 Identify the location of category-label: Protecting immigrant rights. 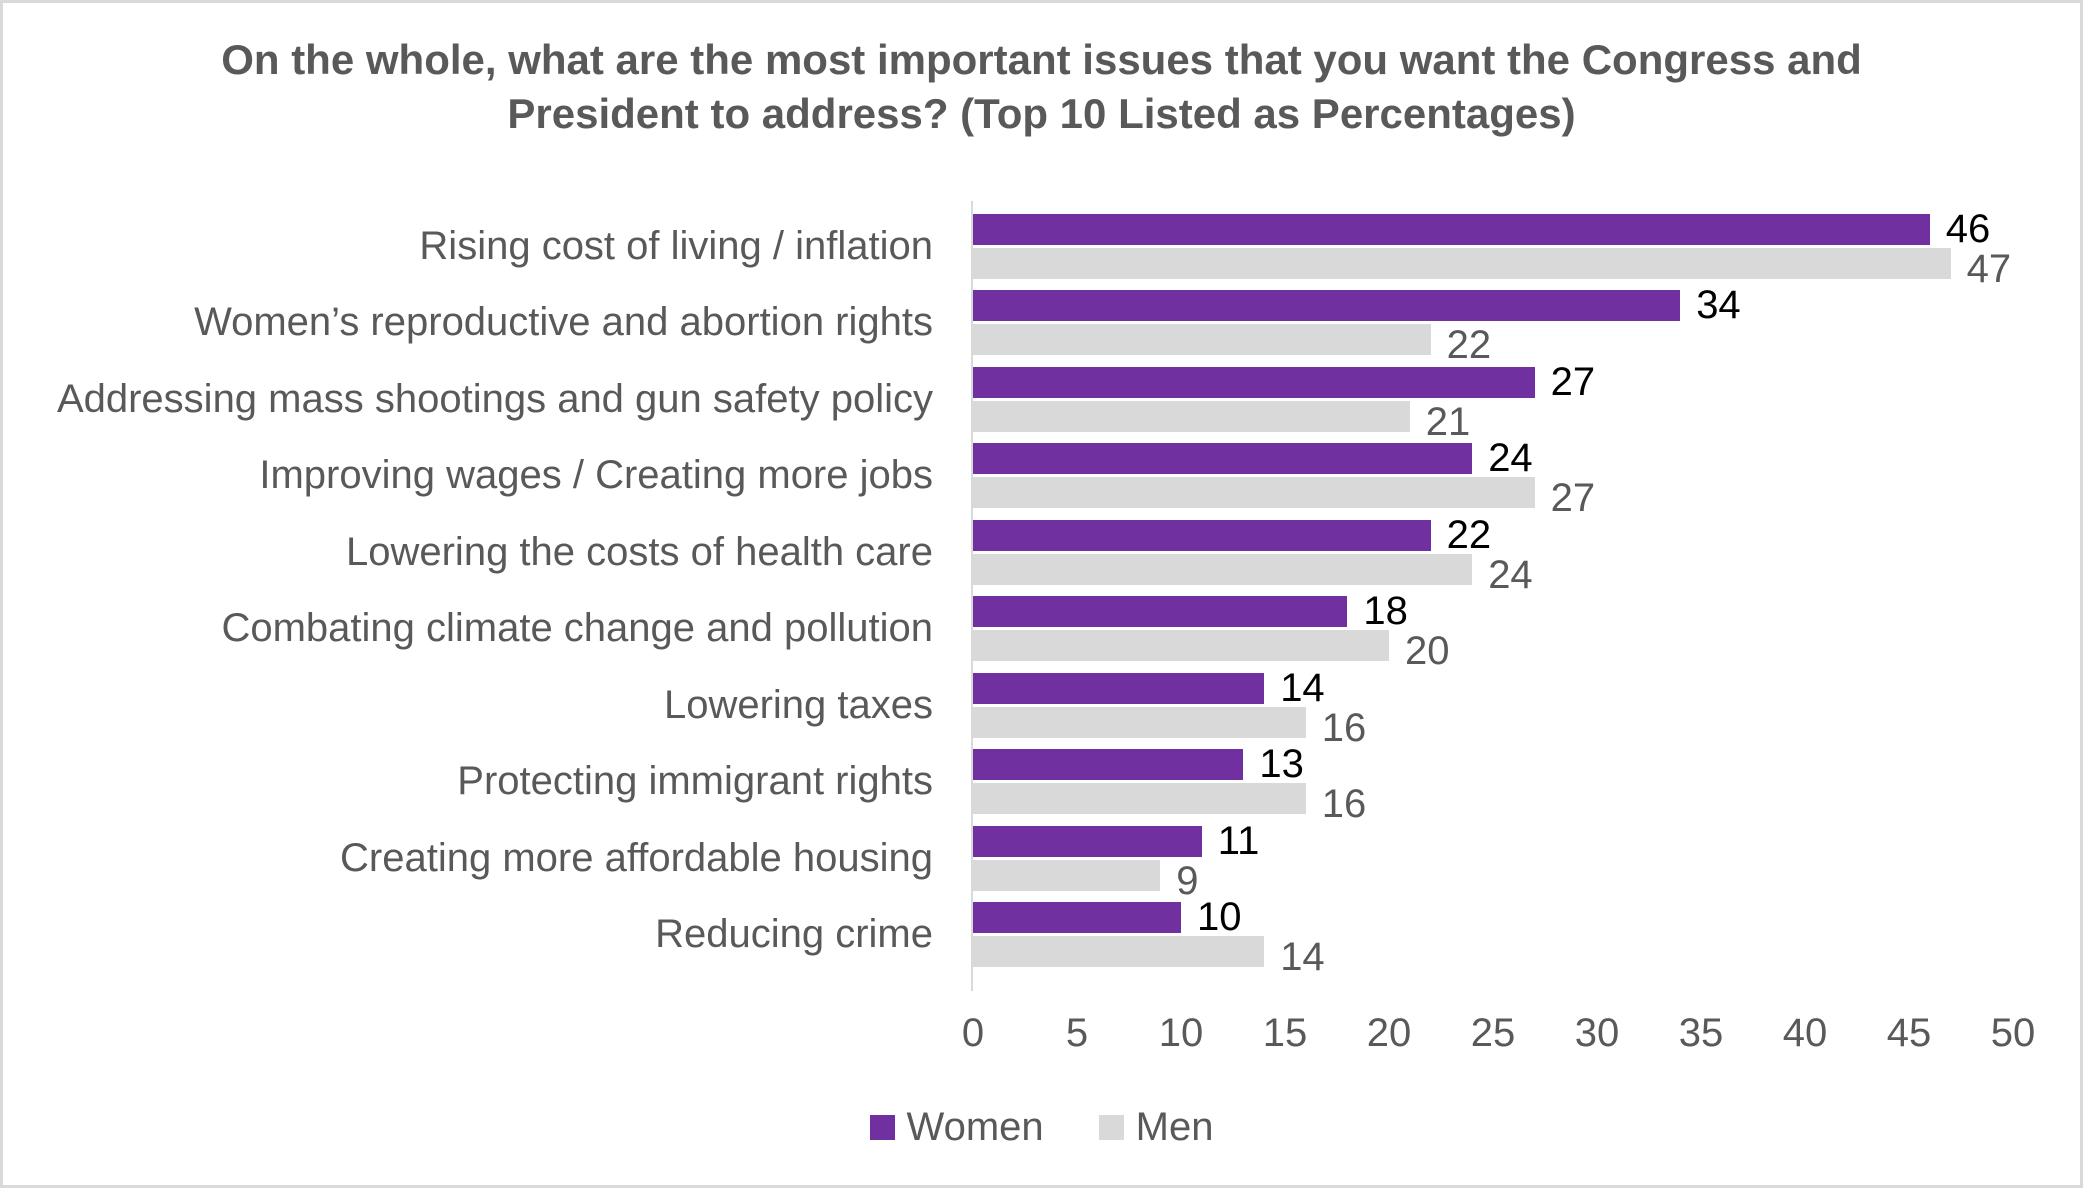
(695, 781).